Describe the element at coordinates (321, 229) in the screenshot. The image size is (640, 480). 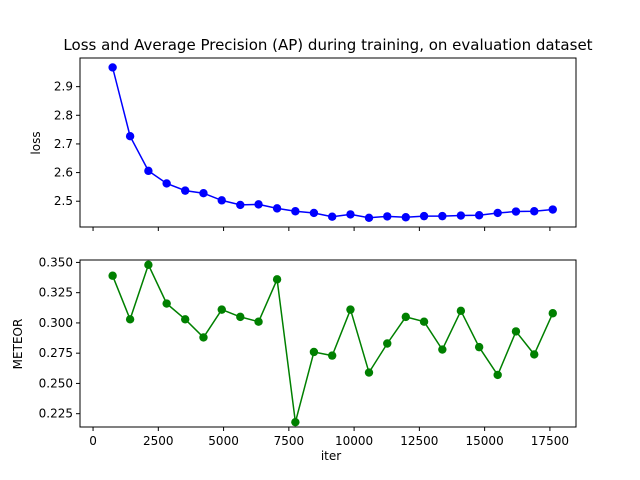
I see `loss-x-ticks` at that location.